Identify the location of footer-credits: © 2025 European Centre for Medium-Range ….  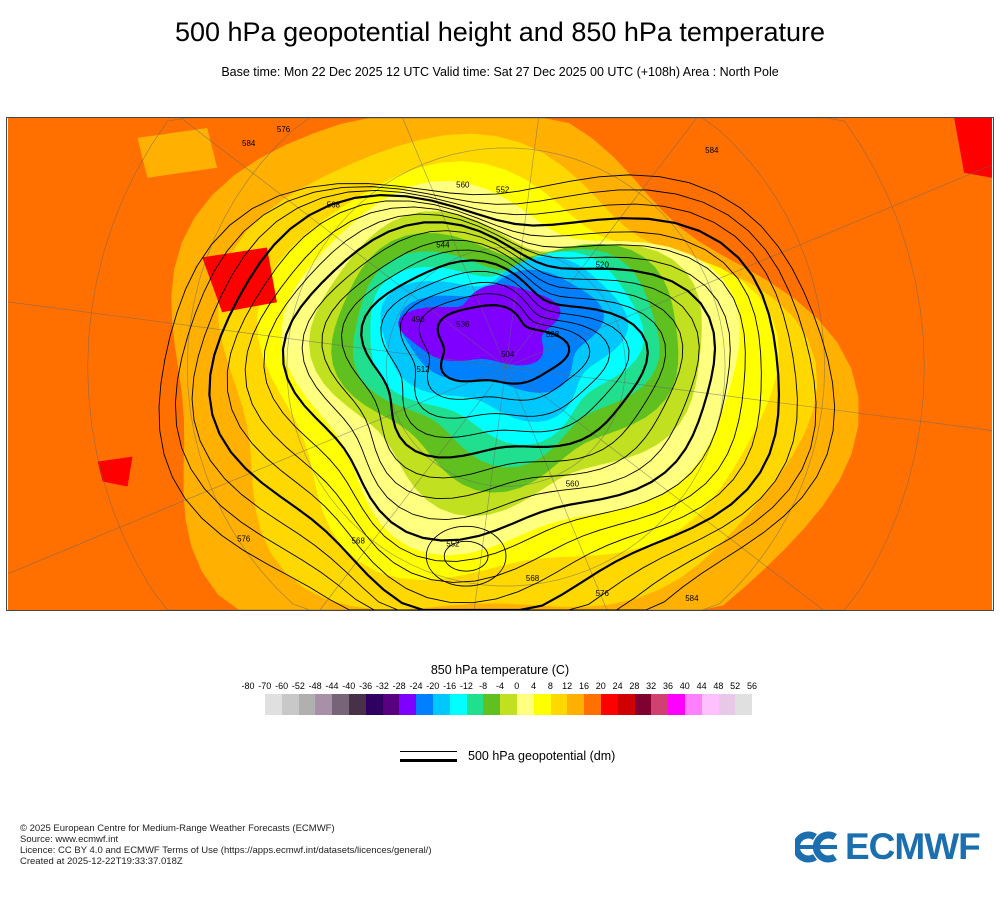
(226, 845).